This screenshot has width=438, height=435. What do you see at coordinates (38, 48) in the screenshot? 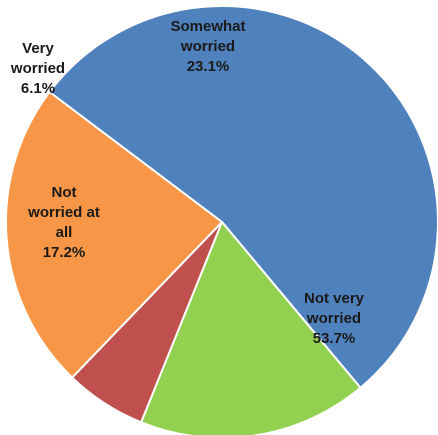
I see `slice-label-line: Very` at bounding box center [38, 48].